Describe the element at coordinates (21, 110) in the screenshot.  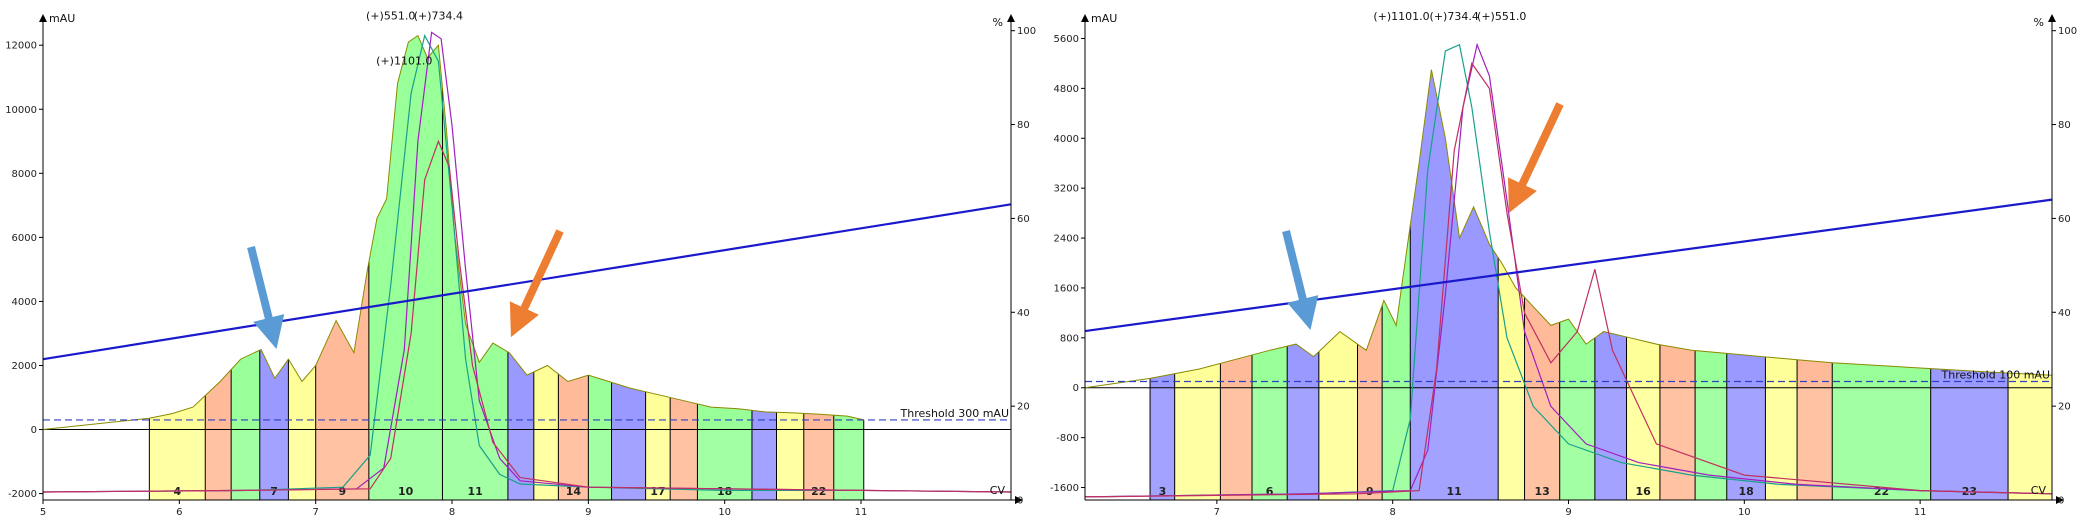
I see `y-tick-label: 10000` at that location.